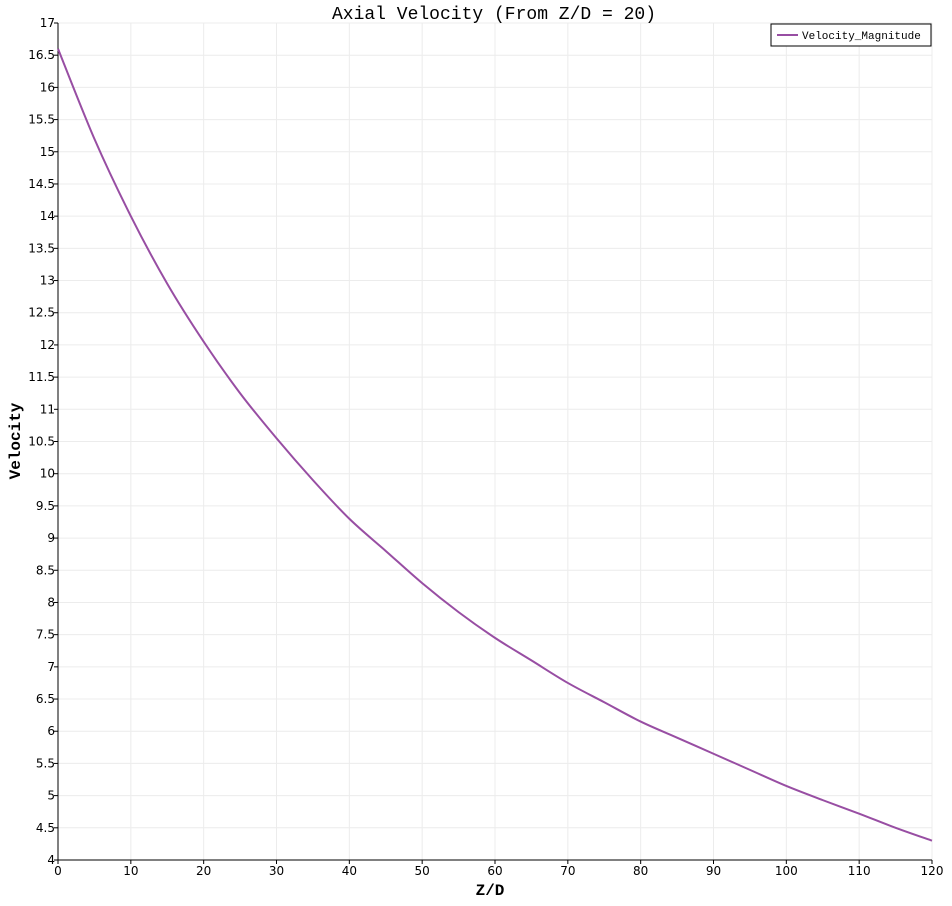  What do you see at coordinates (41, 184) in the screenshot?
I see `y-tick-label: 14.5` at bounding box center [41, 184].